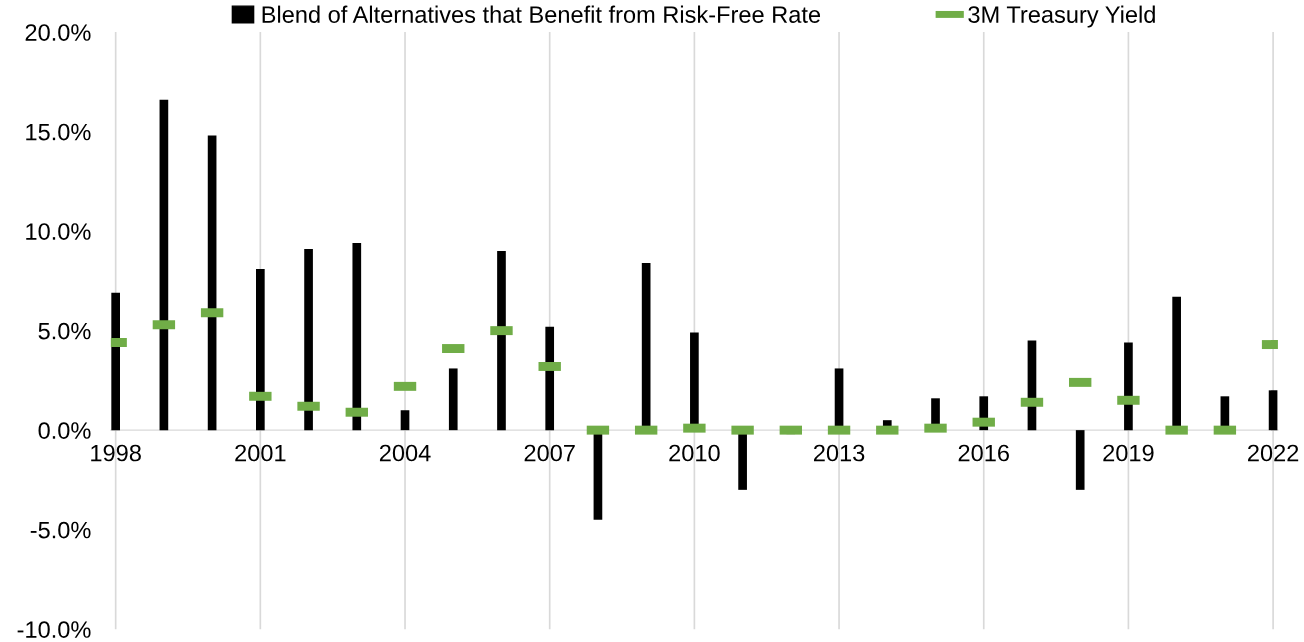 The image size is (1304, 642). I want to click on y-tick-label: 5.0%, so click(64, 331).